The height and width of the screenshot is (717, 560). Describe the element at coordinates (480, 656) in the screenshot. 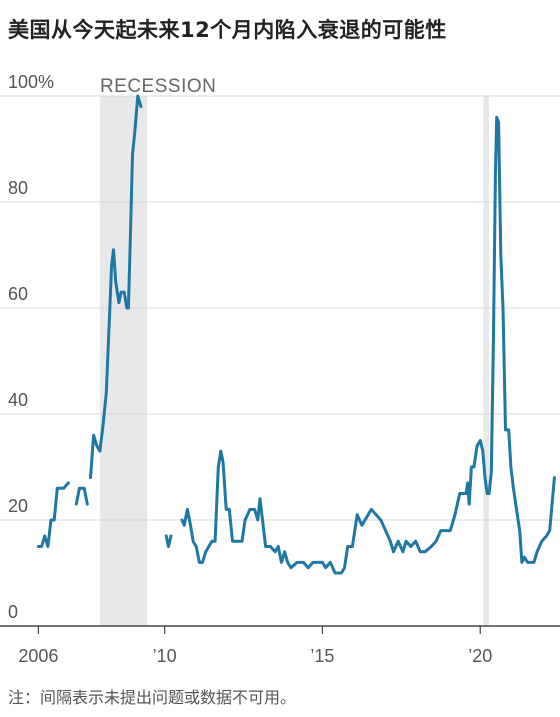

I see `x-tick-label-2020: ’20` at that location.